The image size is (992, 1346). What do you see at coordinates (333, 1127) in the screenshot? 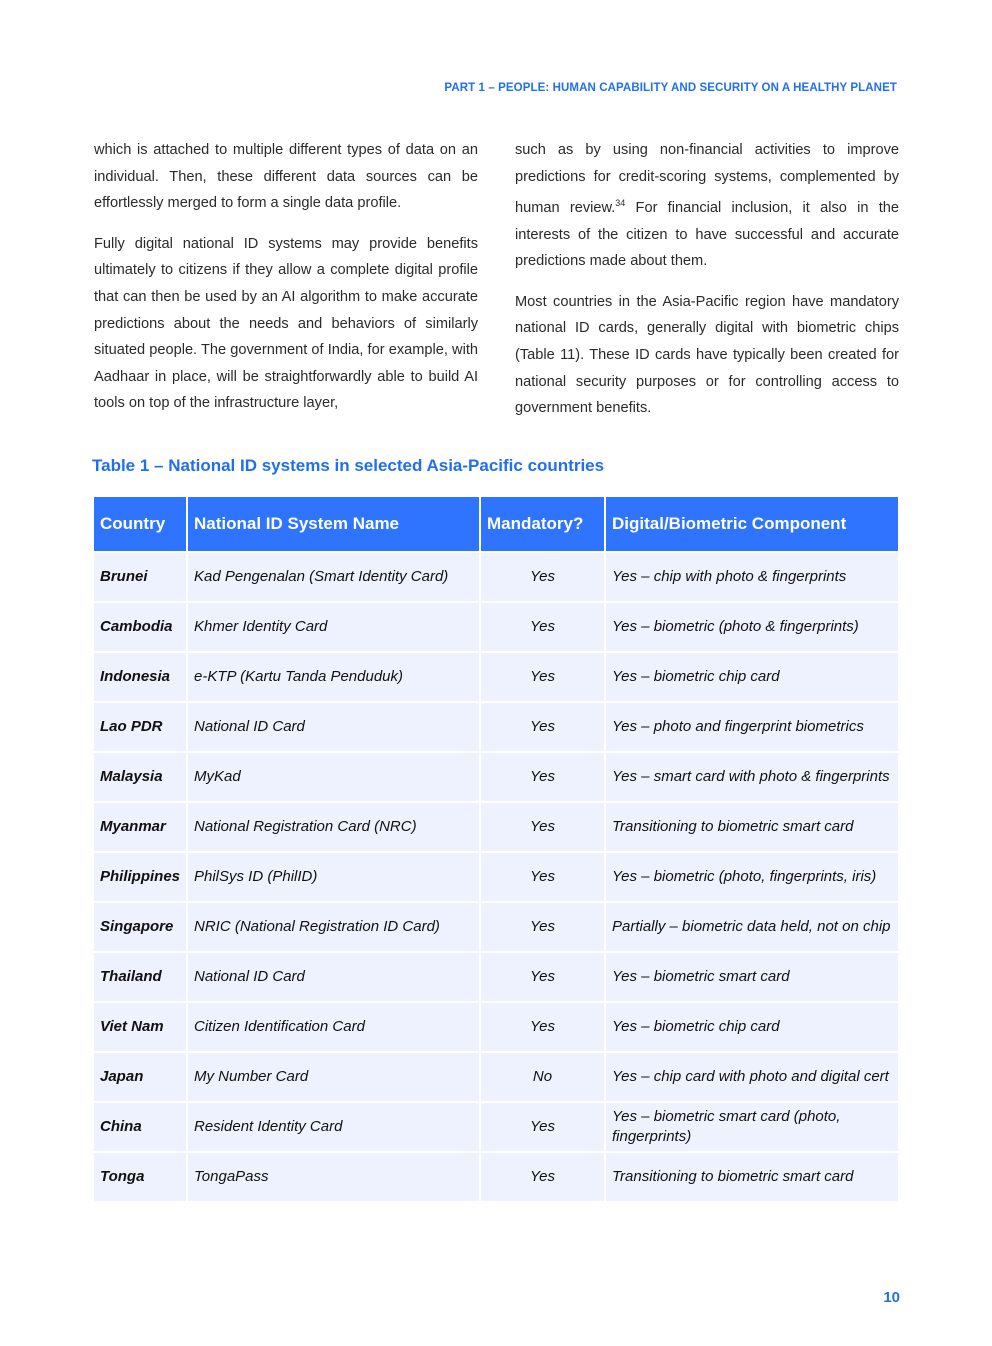
I see `cell-name: Resident Identity Card` at bounding box center [333, 1127].